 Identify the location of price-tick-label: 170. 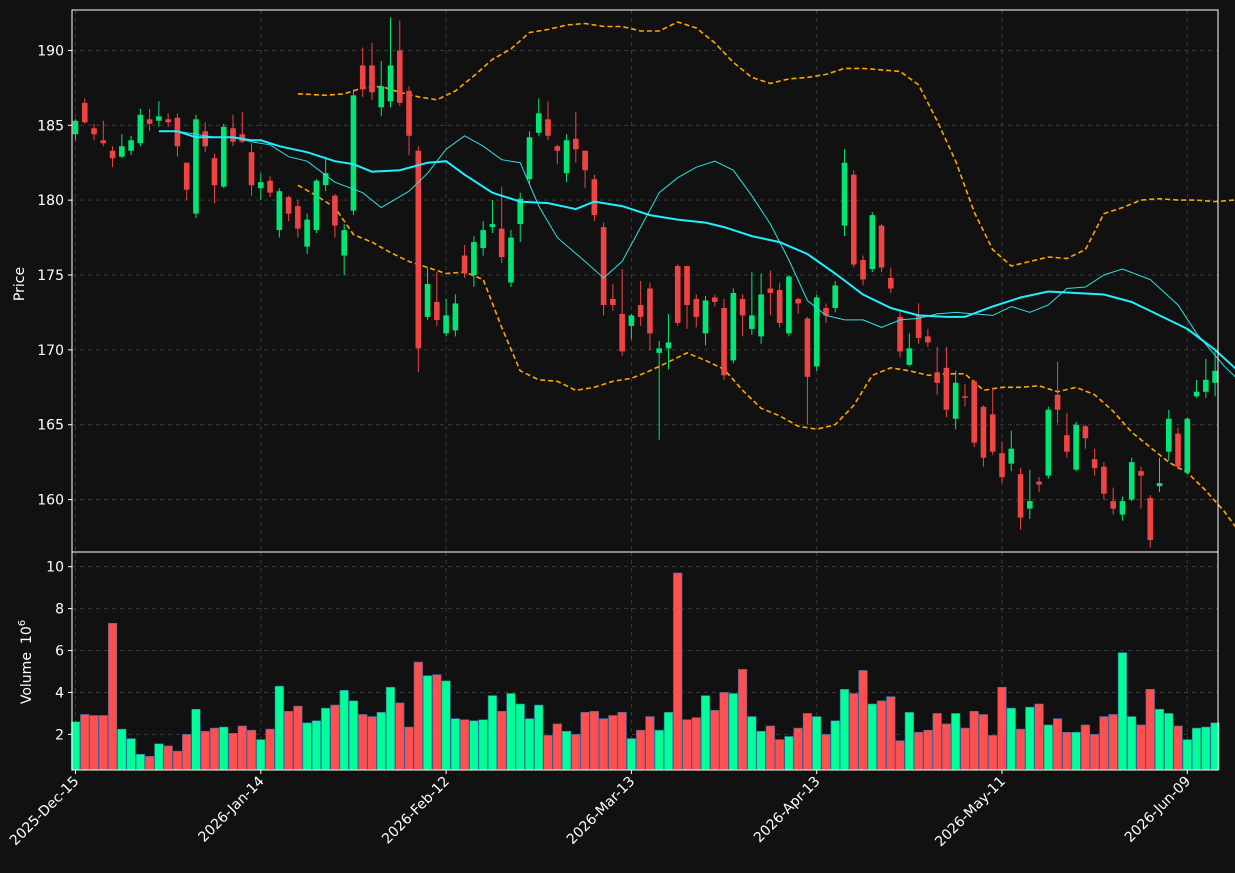
(50, 351).